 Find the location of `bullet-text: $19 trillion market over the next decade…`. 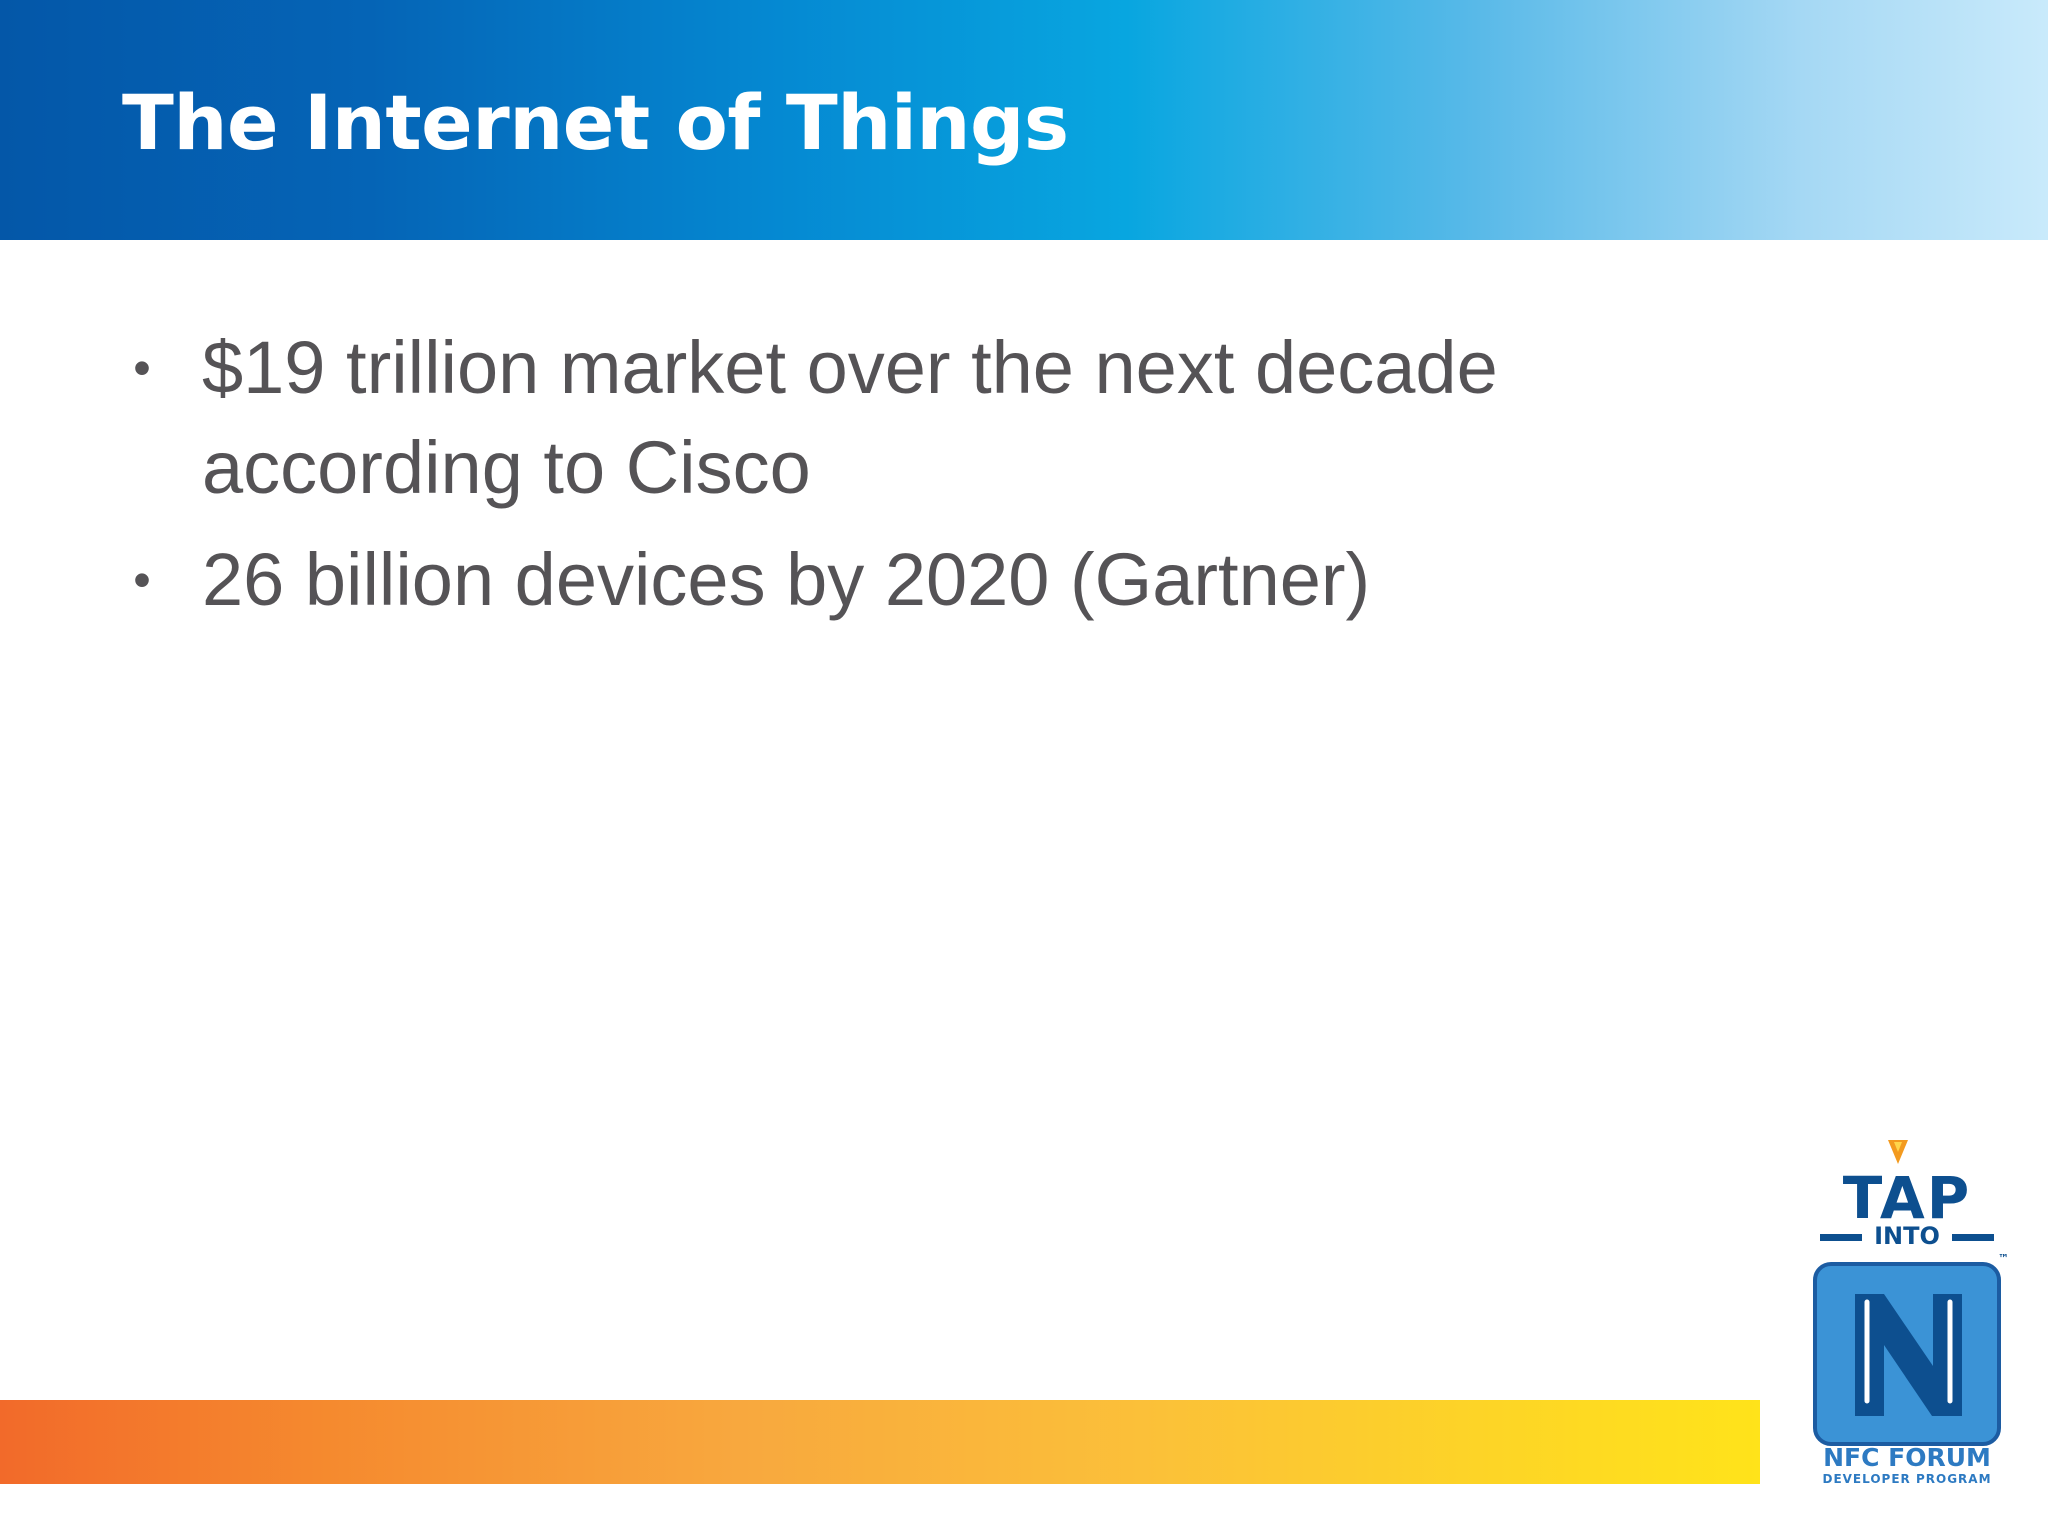

bullet-text: $19 trillion market over the next decade… is located at coordinates (850, 417).